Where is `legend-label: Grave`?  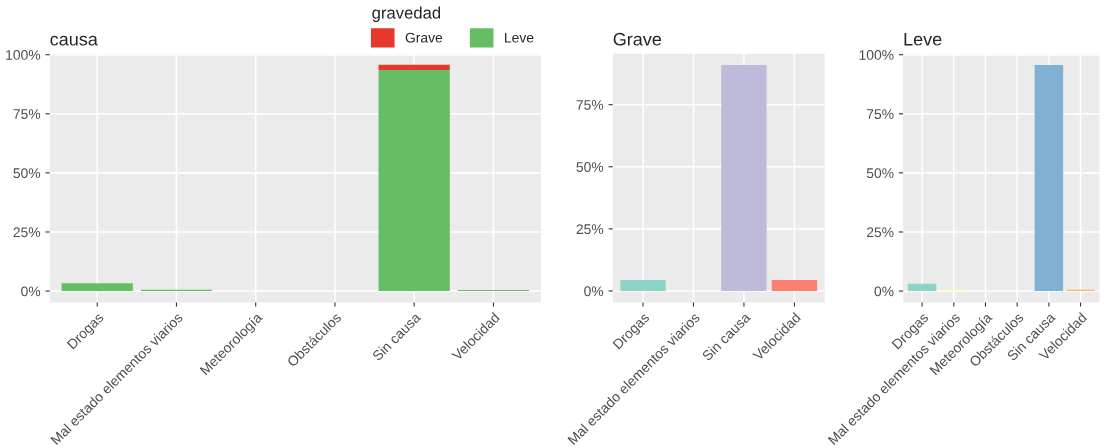
legend-label: Grave is located at coordinates (424, 37).